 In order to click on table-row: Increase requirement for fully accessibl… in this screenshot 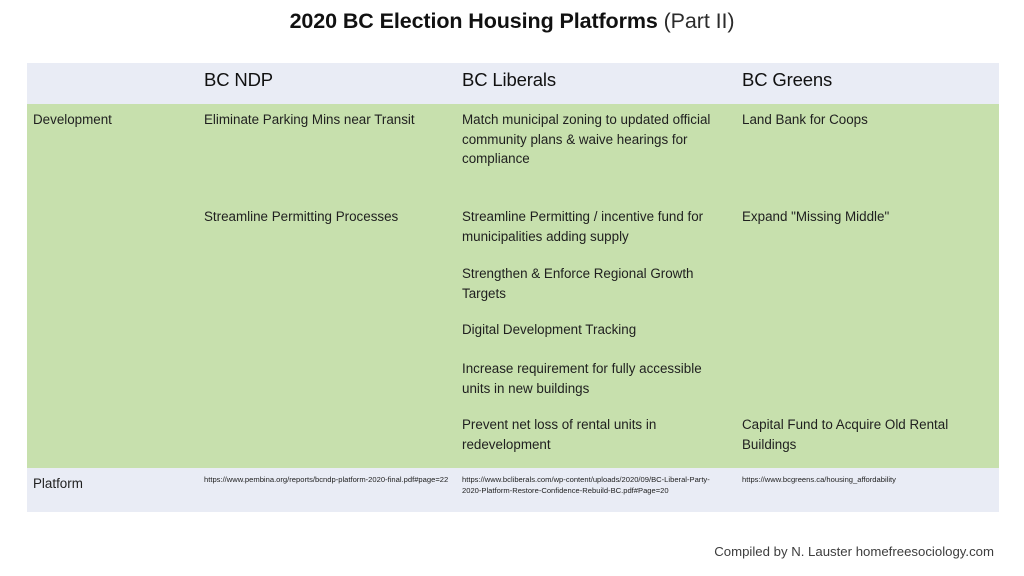, I will do `click(513, 381)`.